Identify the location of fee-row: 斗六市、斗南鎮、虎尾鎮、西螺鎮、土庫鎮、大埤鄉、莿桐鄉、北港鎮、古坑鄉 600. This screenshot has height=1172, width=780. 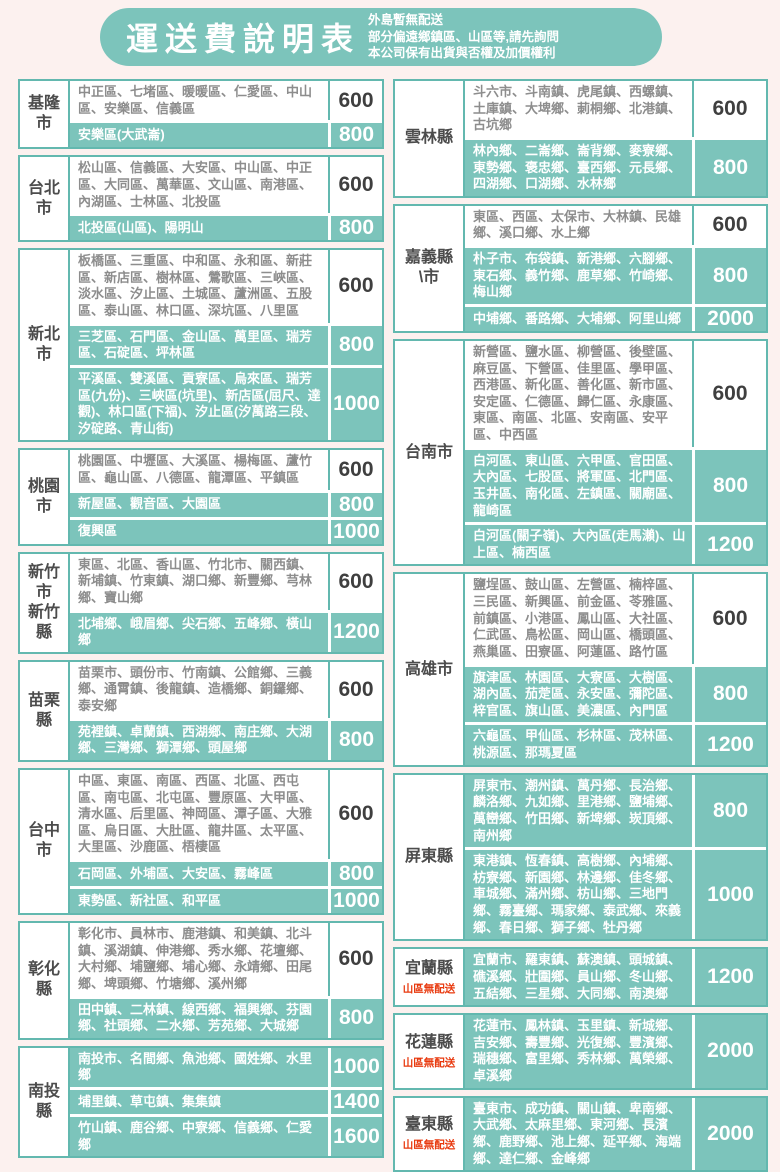
(615, 109).